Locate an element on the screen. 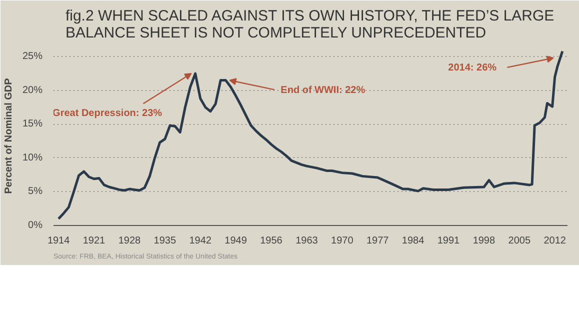  x-tick-label: 2012 is located at coordinates (555, 241).